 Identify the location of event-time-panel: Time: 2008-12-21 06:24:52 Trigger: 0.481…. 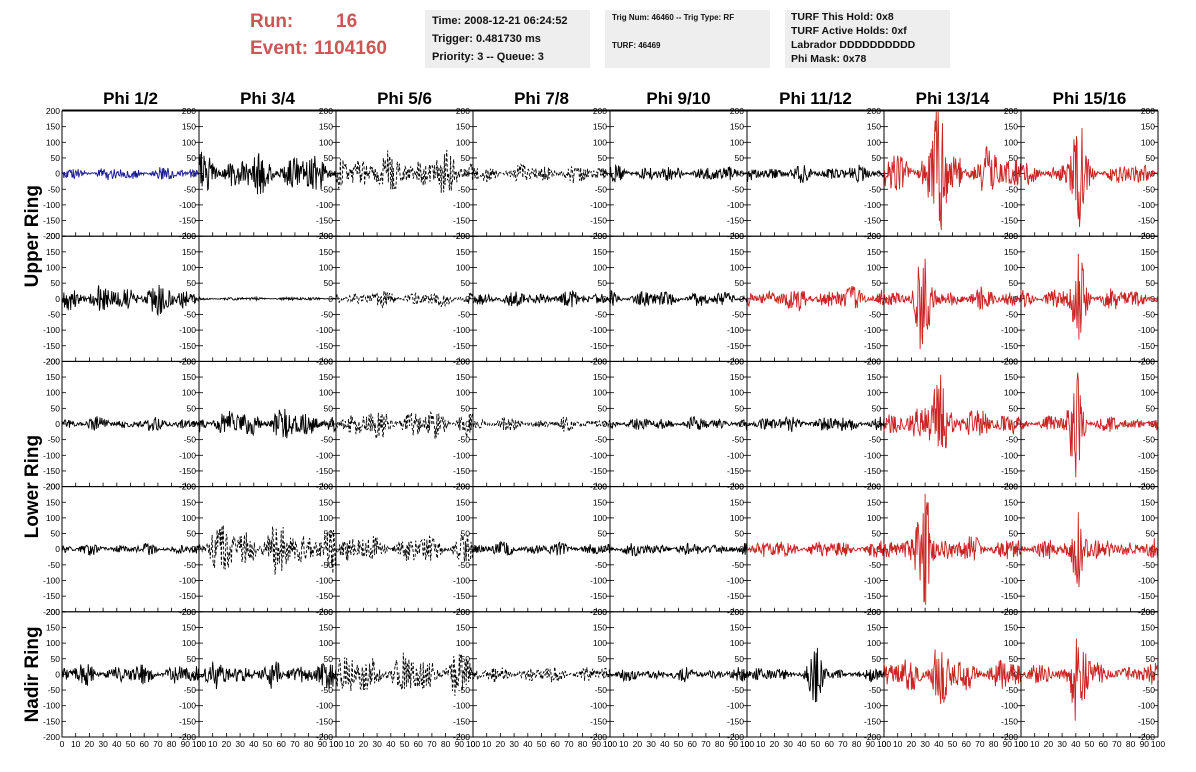
(507, 39).